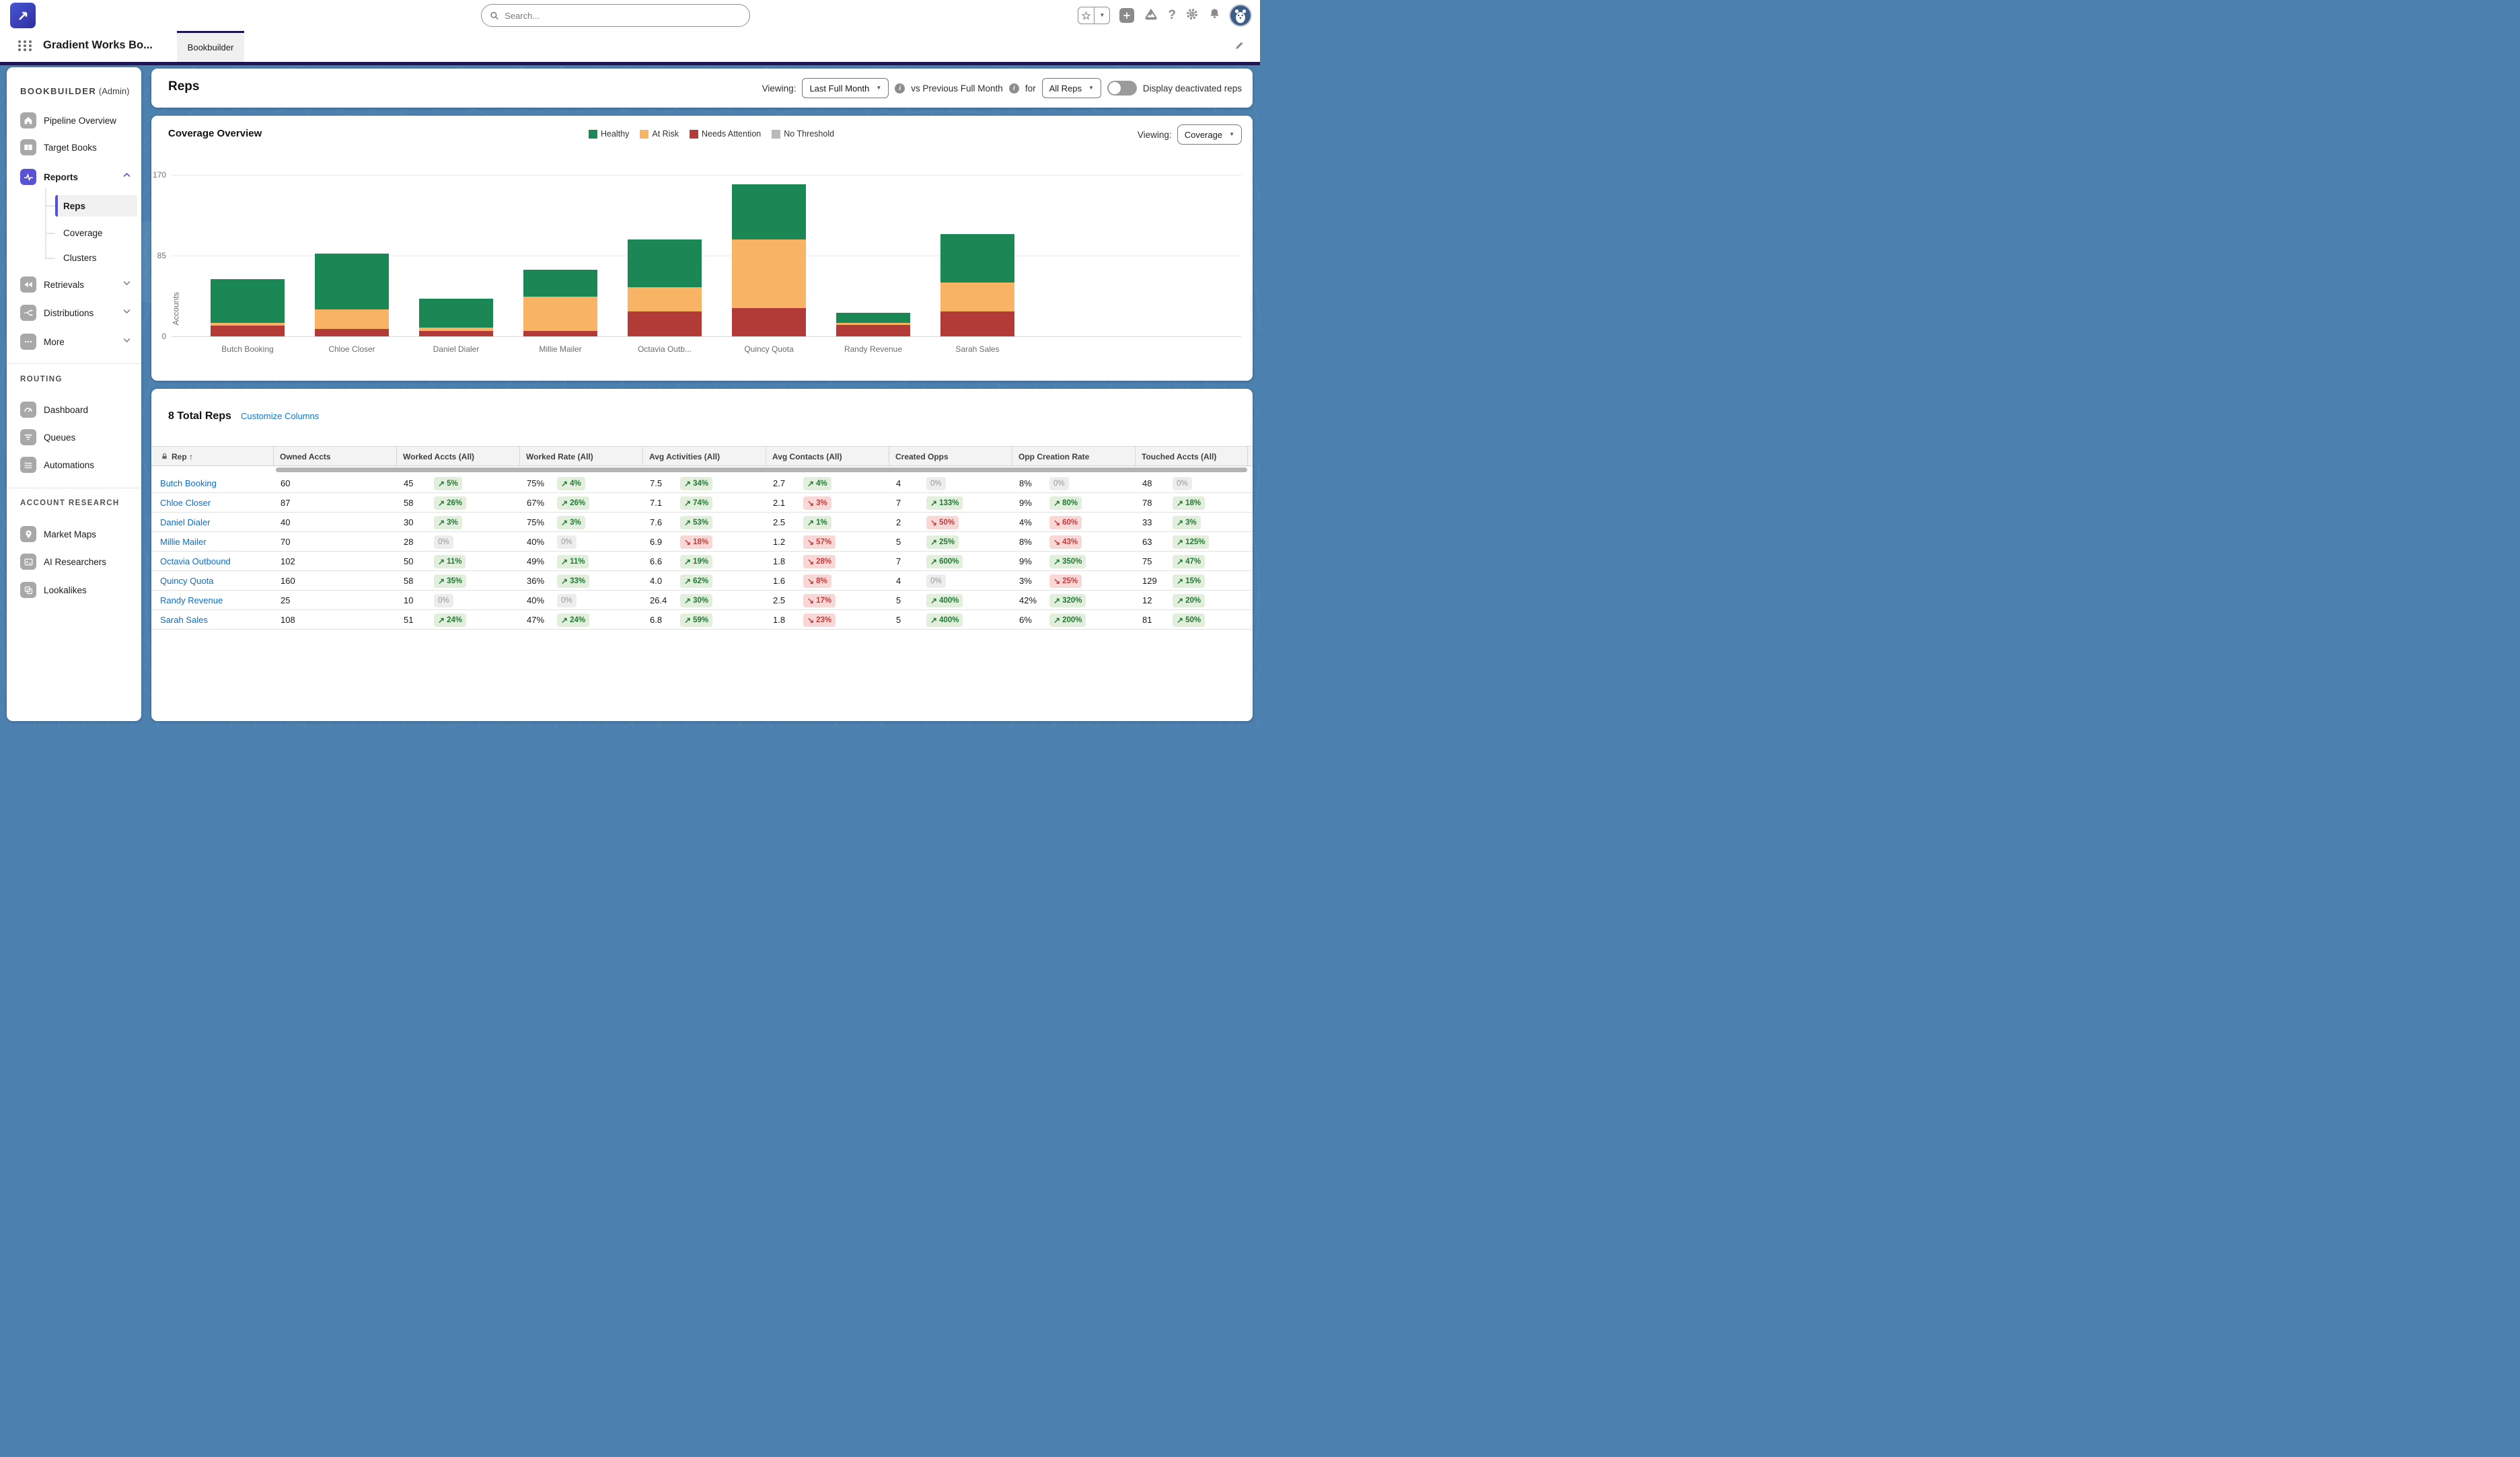 The height and width of the screenshot is (1457, 2520). What do you see at coordinates (1240, 16) in the screenshot?
I see `user-avatar` at bounding box center [1240, 16].